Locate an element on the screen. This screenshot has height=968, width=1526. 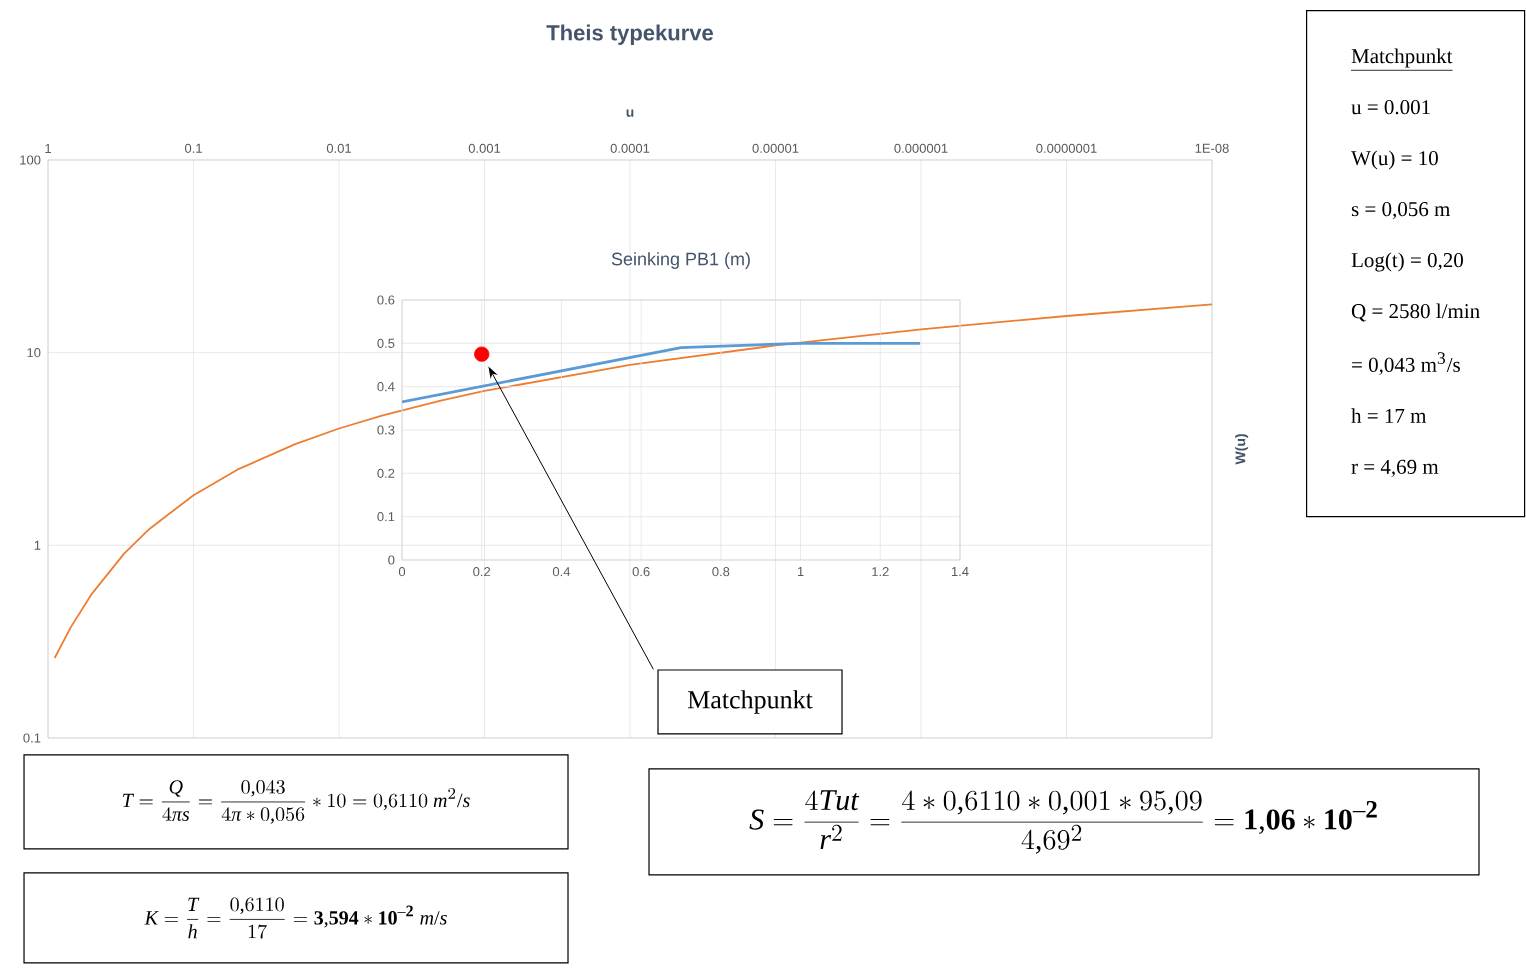
annotation: Matchpunkt is located at coordinates (750, 702).